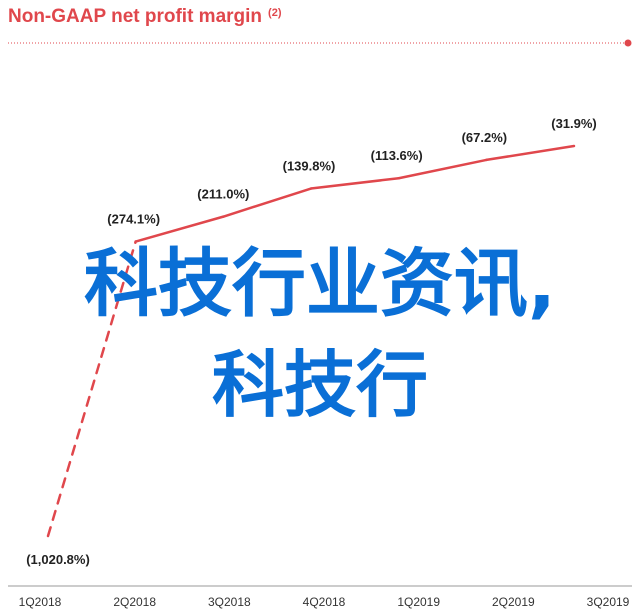 The width and height of the screenshot is (640, 616). What do you see at coordinates (418, 602) in the screenshot?
I see `x-tick-label: 1Q2019` at bounding box center [418, 602].